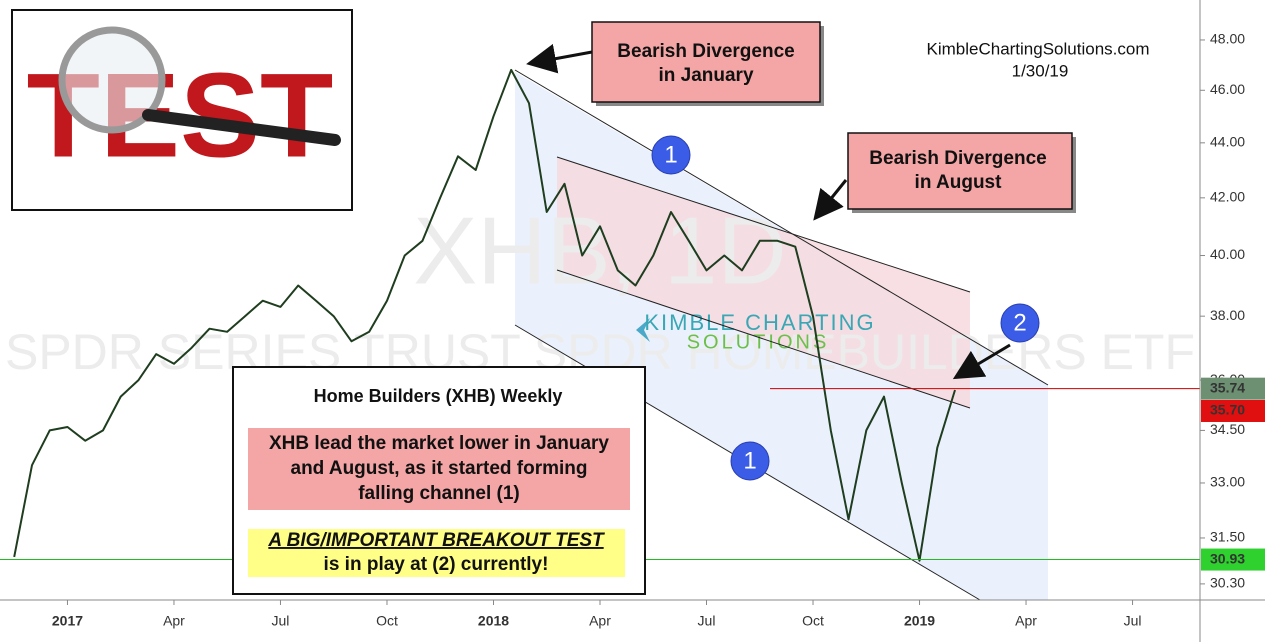 The width and height of the screenshot is (1265, 642). Describe the element at coordinates (1227, 39) in the screenshot. I see `y-tick-label: 48.00` at that location.